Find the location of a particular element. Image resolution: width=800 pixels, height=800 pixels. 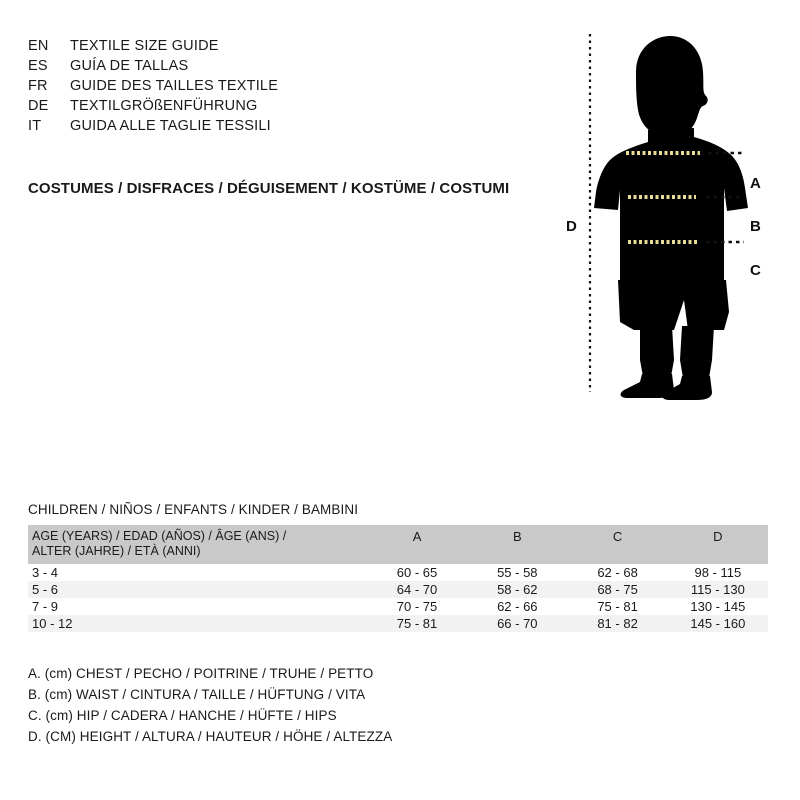

language-code-it: IT is located at coordinates (35, 126).